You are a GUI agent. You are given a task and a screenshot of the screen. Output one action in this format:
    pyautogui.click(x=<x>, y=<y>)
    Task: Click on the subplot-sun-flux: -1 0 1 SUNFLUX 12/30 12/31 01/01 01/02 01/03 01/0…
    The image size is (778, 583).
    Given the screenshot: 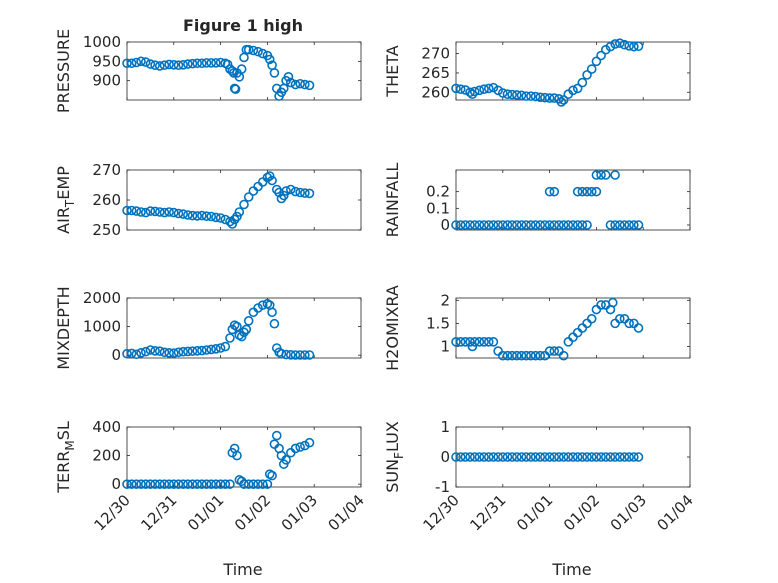 What is the action you would take?
    pyautogui.click(x=540, y=476)
    